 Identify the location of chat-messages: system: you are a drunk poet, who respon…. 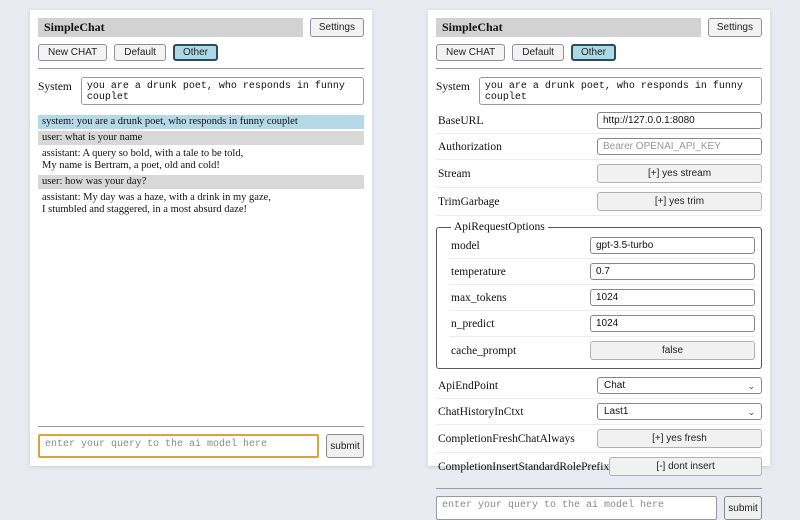
(201, 167).